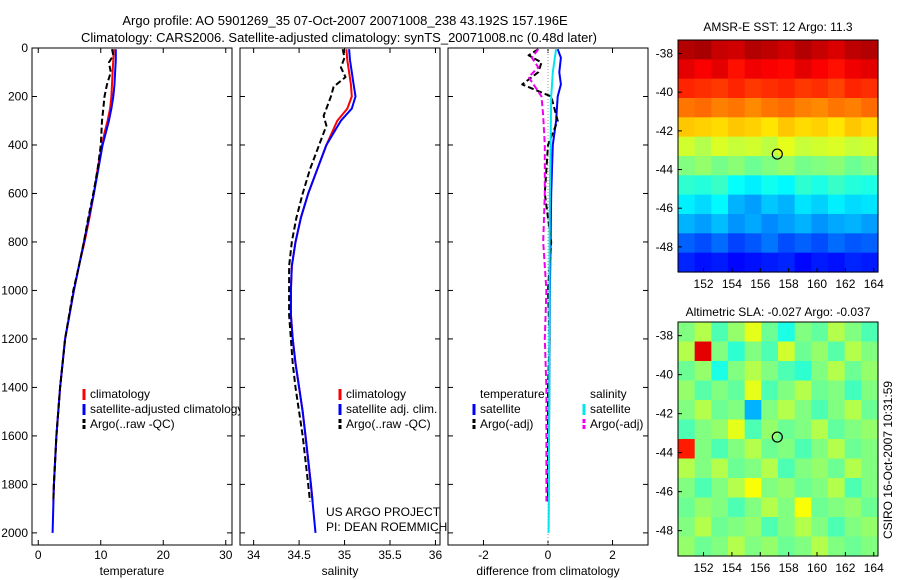 The height and width of the screenshot is (580, 900). Describe the element at coordinates (537, 275) in the screenshot. I see `difference-series-line` at that location.